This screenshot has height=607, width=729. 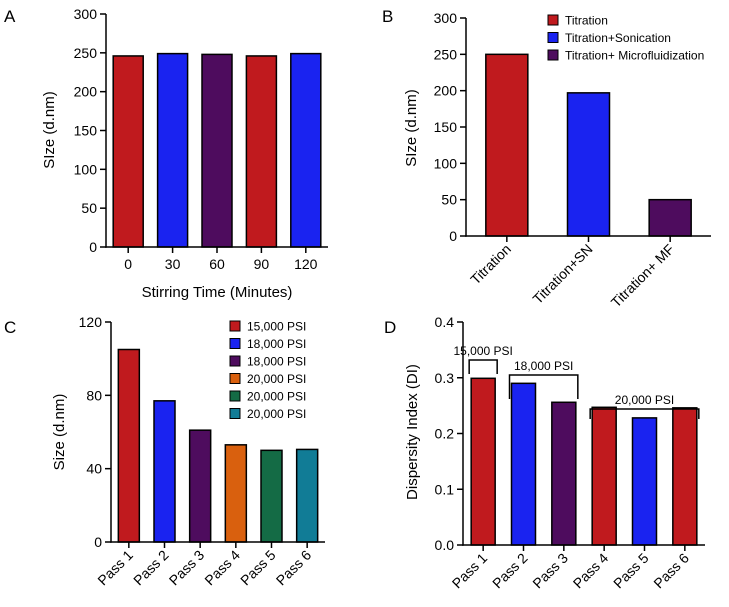 What do you see at coordinates (510, 571) in the screenshot?
I see `panel-d-xtick-label: Pass 2` at bounding box center [510, 571].